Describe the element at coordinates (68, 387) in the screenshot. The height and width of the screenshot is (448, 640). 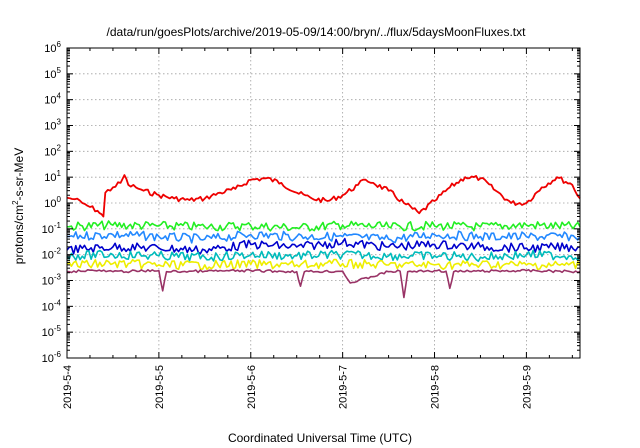
I see `x-tick-label: 2019-5-4` at that location.